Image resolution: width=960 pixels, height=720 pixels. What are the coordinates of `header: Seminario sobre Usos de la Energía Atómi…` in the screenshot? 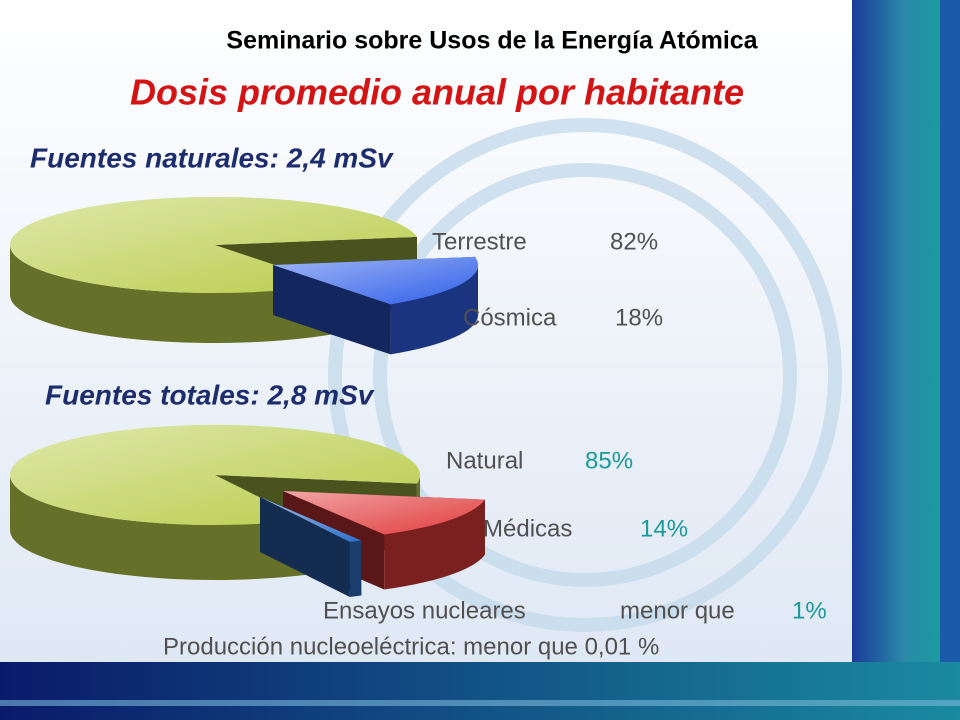 It's located at (492, 41).